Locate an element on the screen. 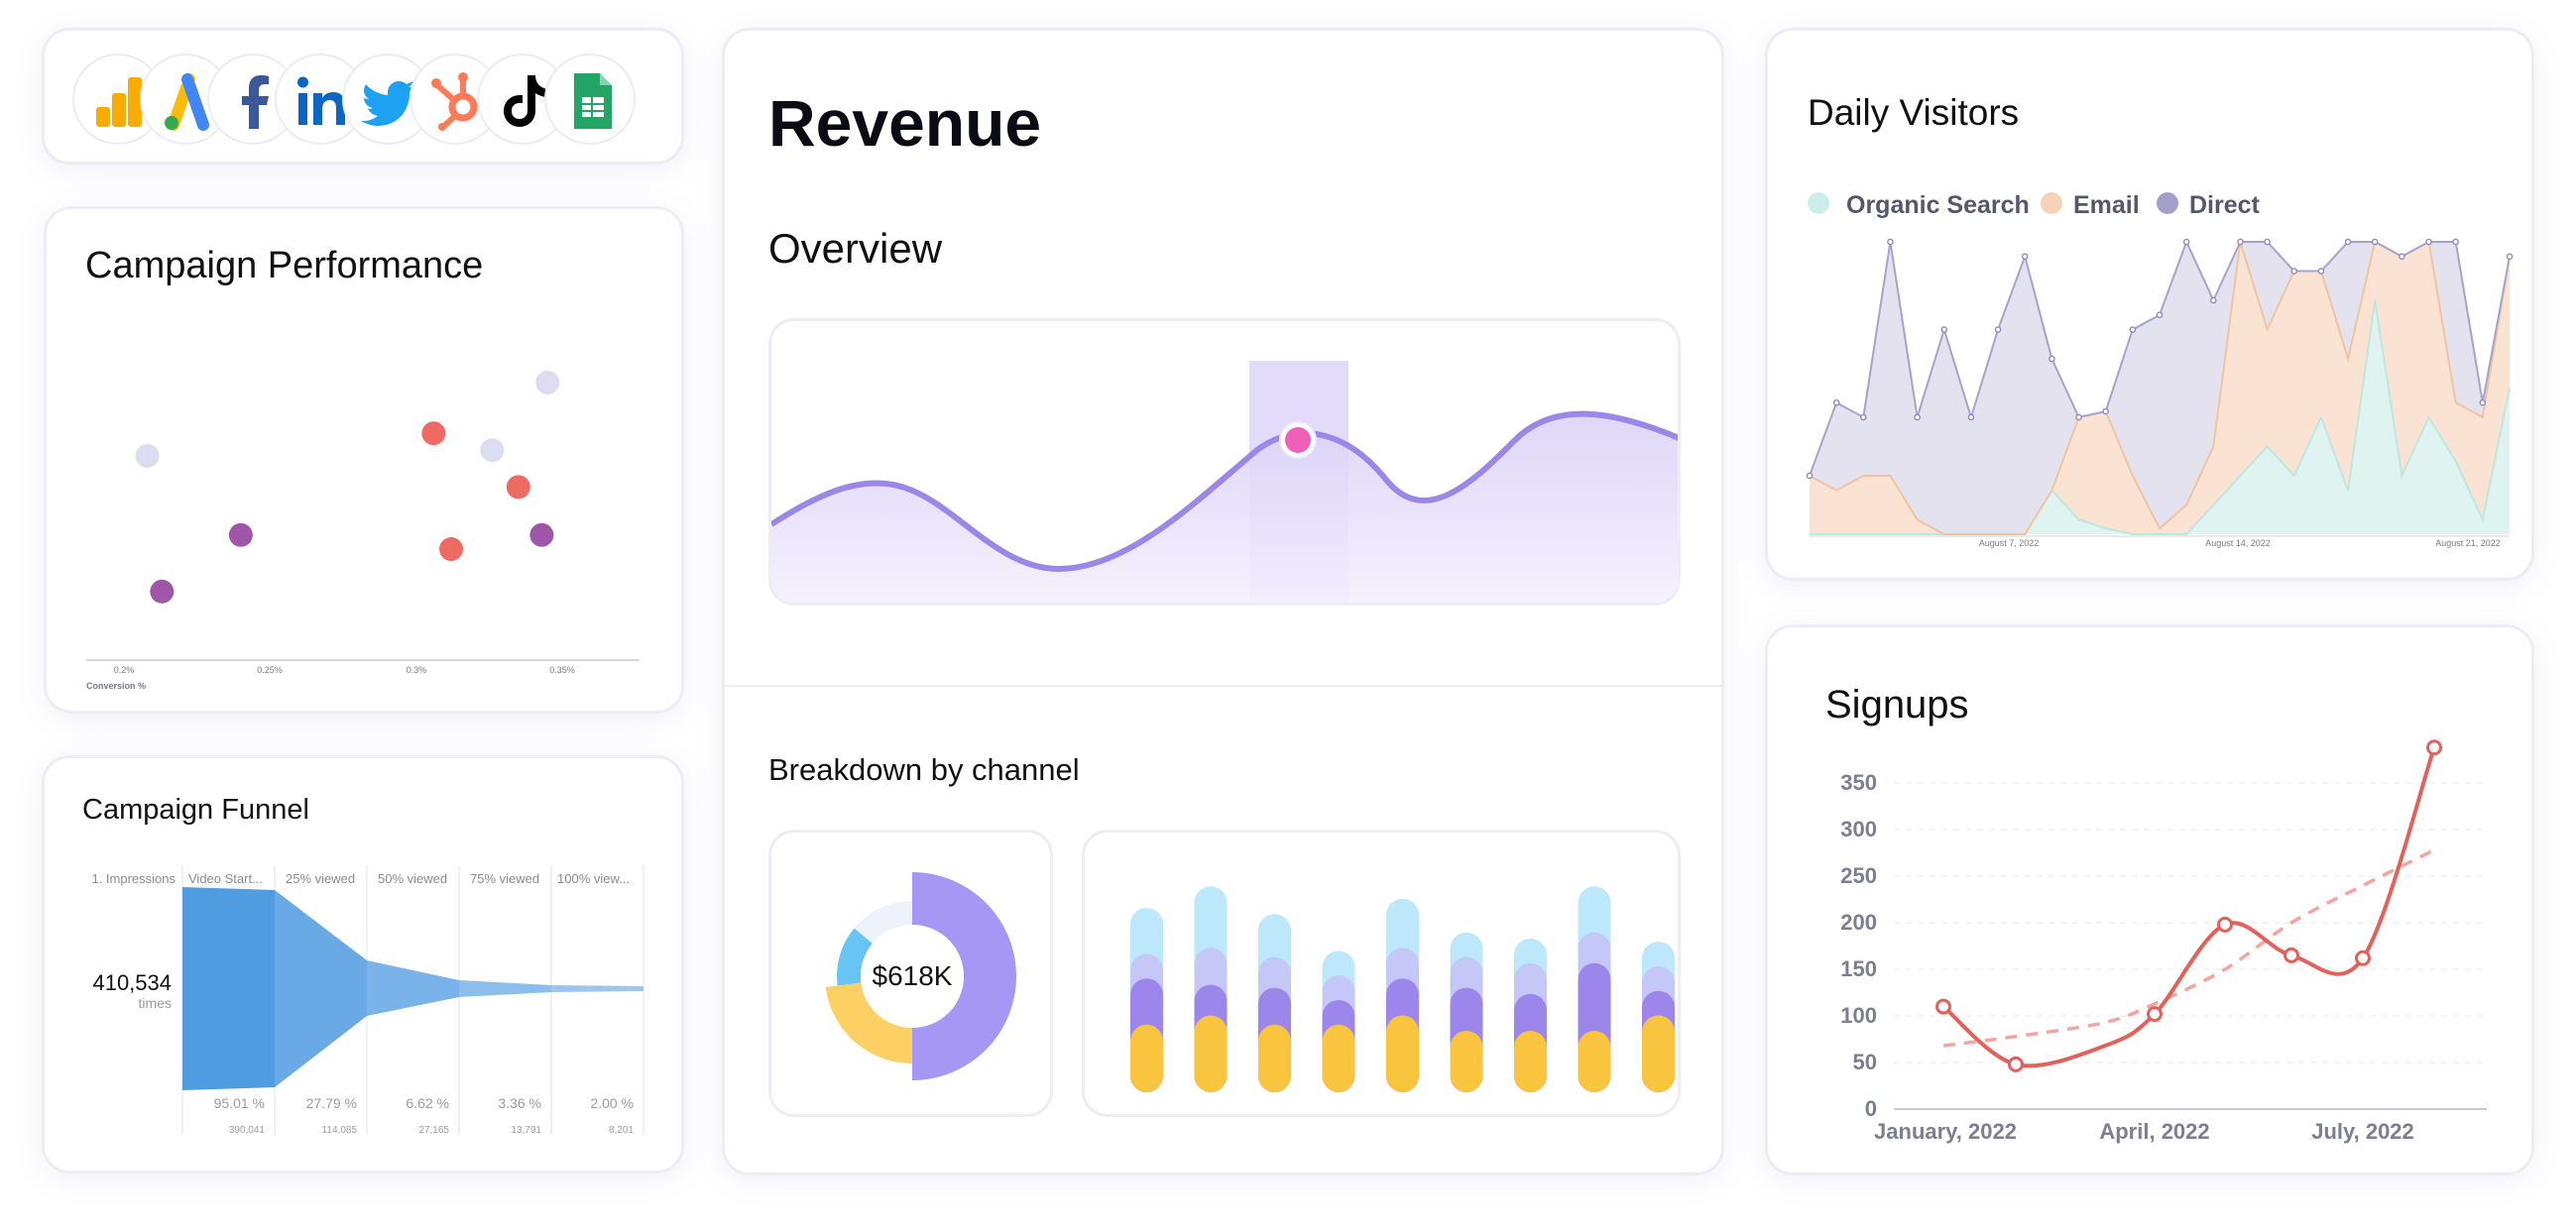 The image size is (2576, 1230). tiktok-icon is located at coordinates (526, 101).